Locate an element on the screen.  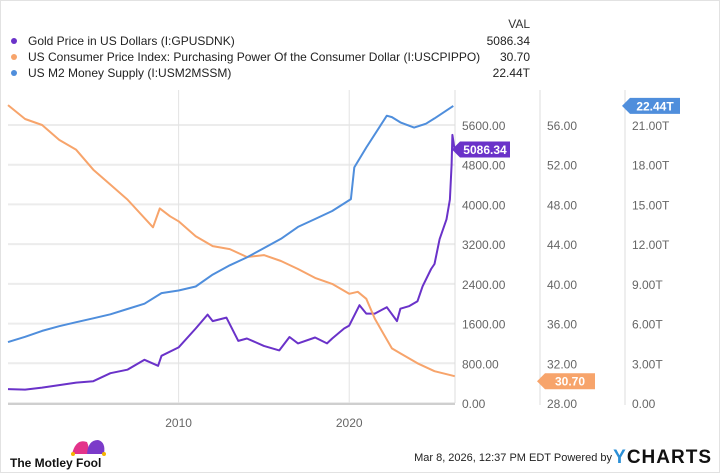
legend-value: 22.44T is located at coordinates (511, 73).